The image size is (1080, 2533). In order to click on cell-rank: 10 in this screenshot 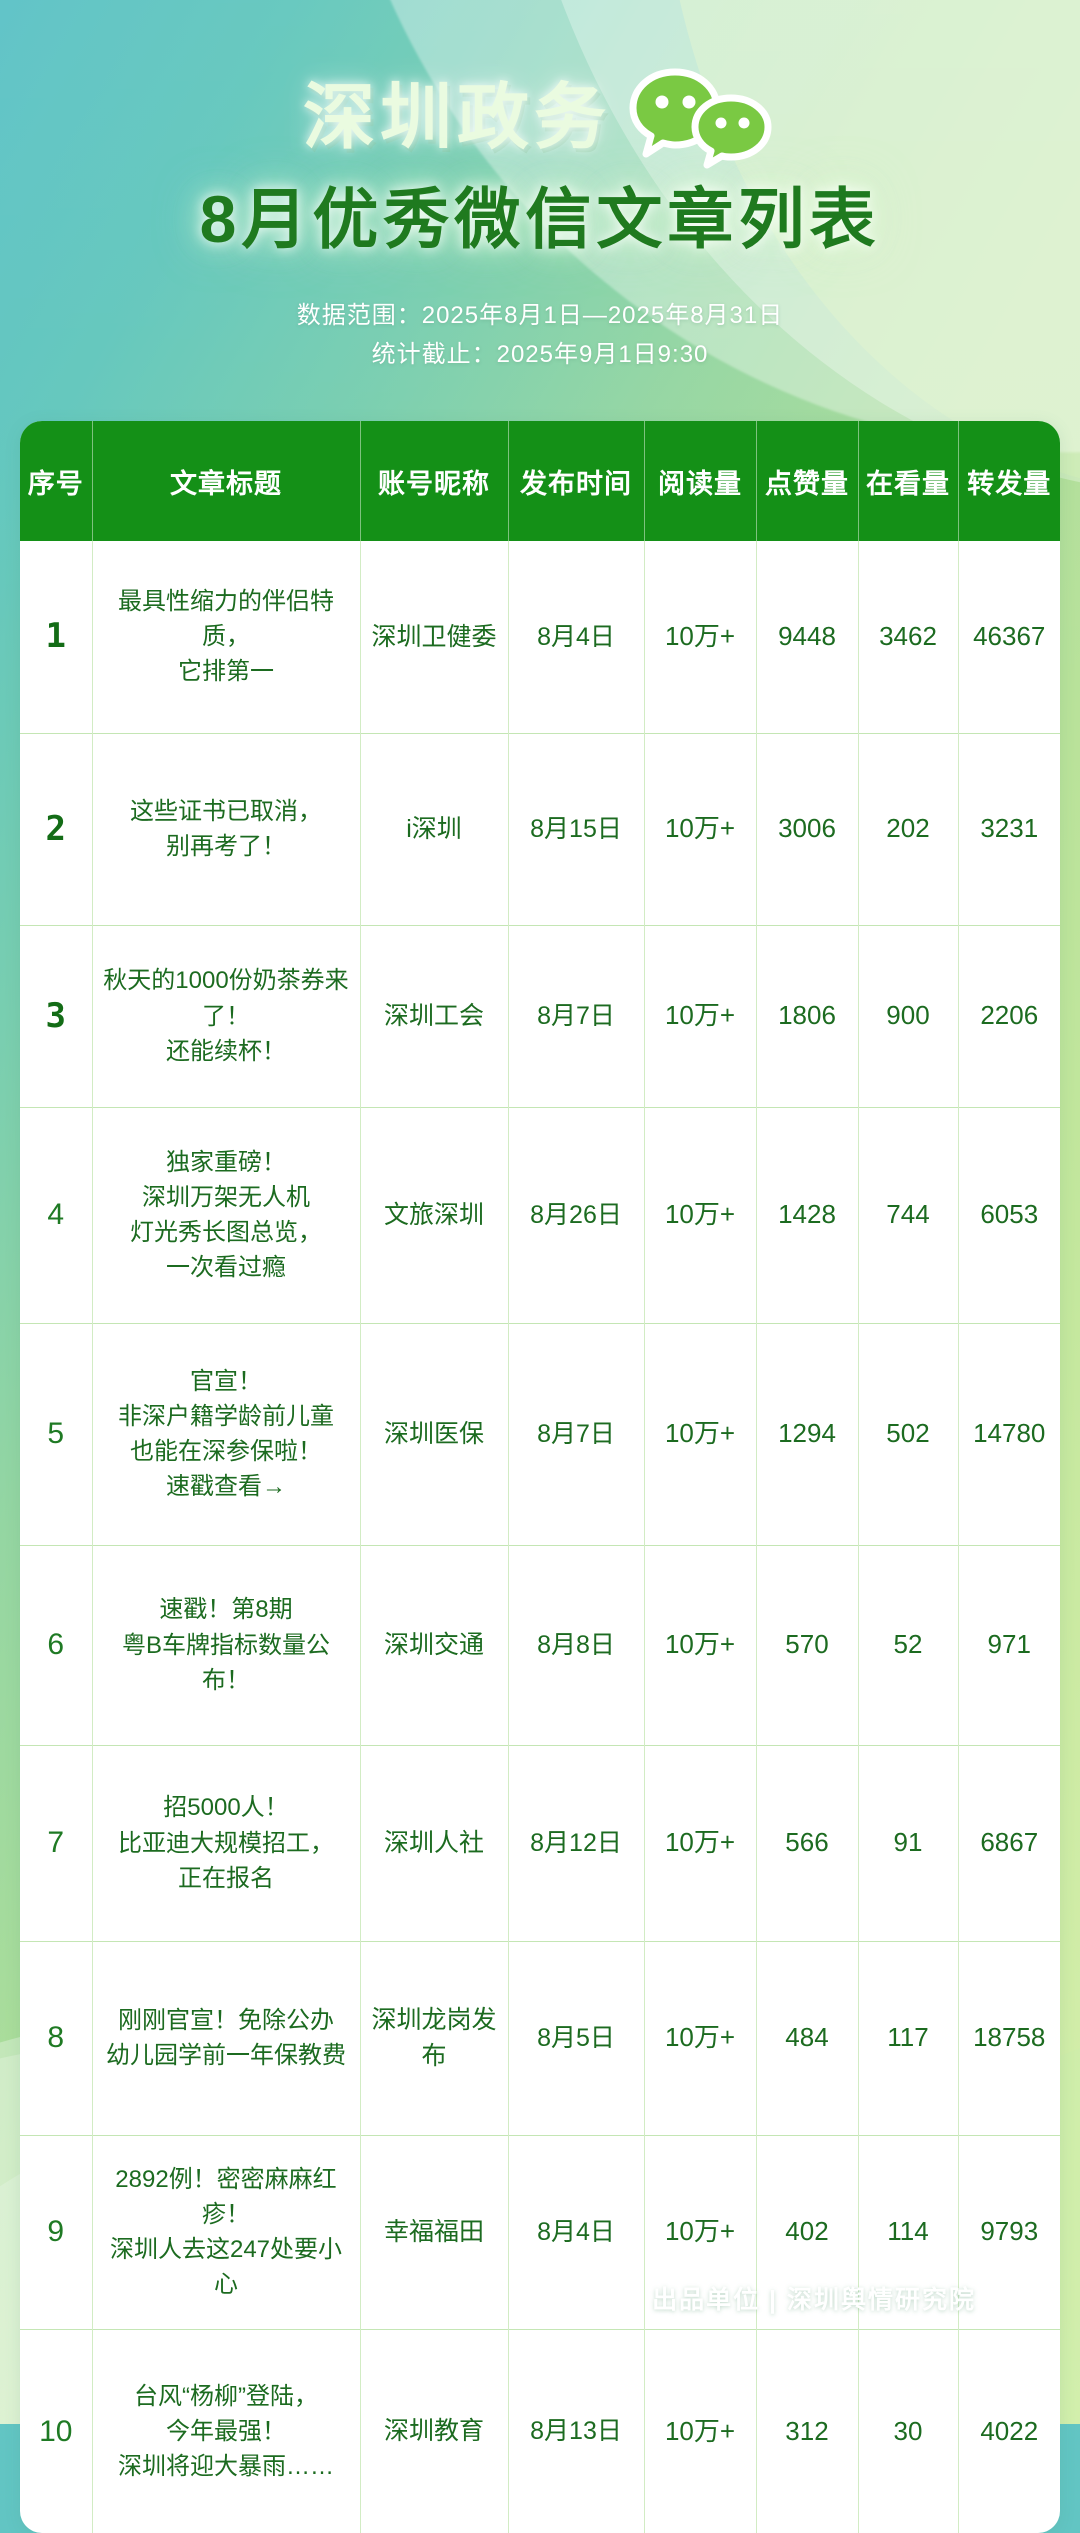, I will do `click(56, 2430)`.